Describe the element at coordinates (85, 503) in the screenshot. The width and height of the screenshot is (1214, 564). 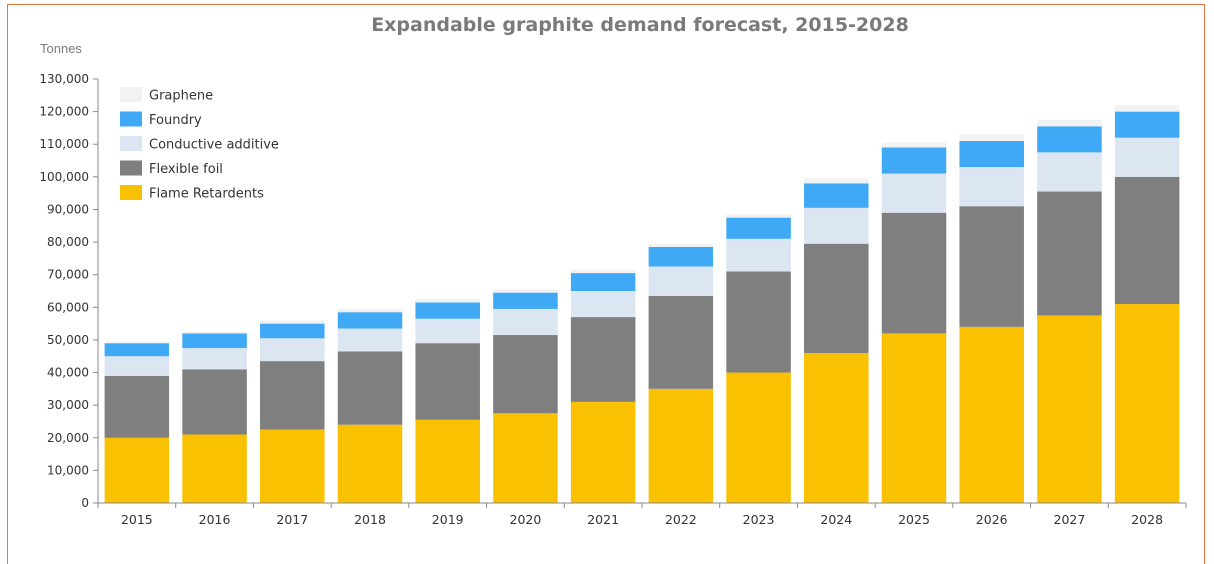
I see `y-tick-label: 0` at that location.